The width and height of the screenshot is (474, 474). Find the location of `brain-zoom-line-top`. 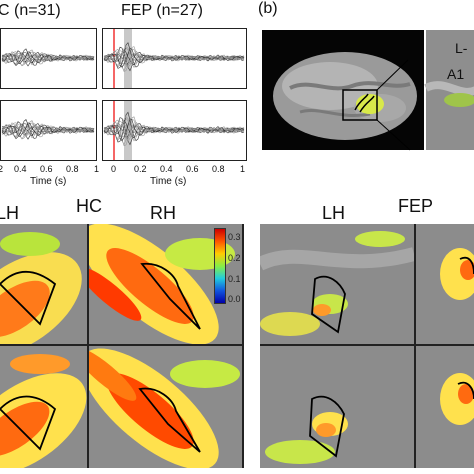

brain-zoom-line-top is located at coordinates (392, 75).